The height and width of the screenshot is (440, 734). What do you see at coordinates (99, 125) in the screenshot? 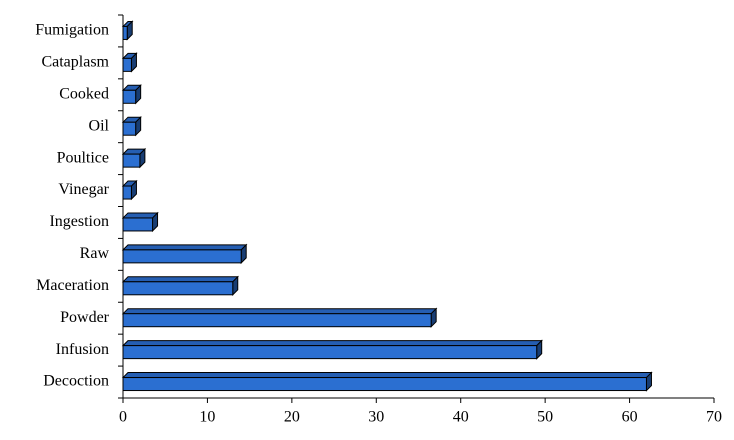
I see `y-tick-label: Oil` at bounding box center [99, 125].